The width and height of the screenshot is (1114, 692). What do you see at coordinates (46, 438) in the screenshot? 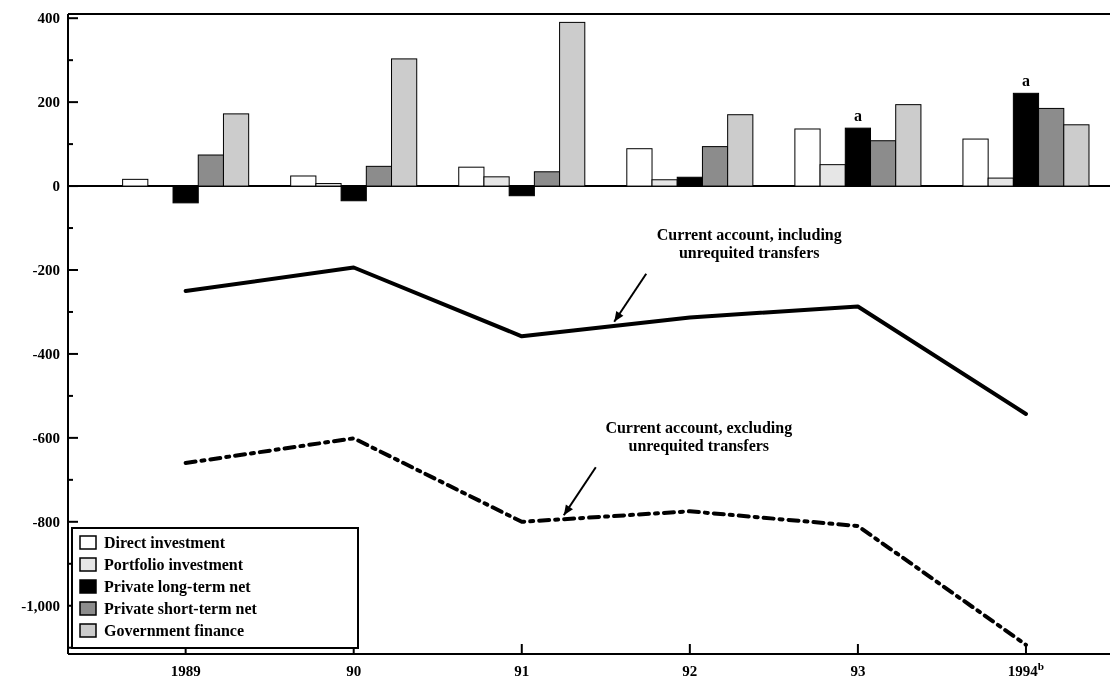
I see `y-tick-label: -600` at bounding box center [46, 438].